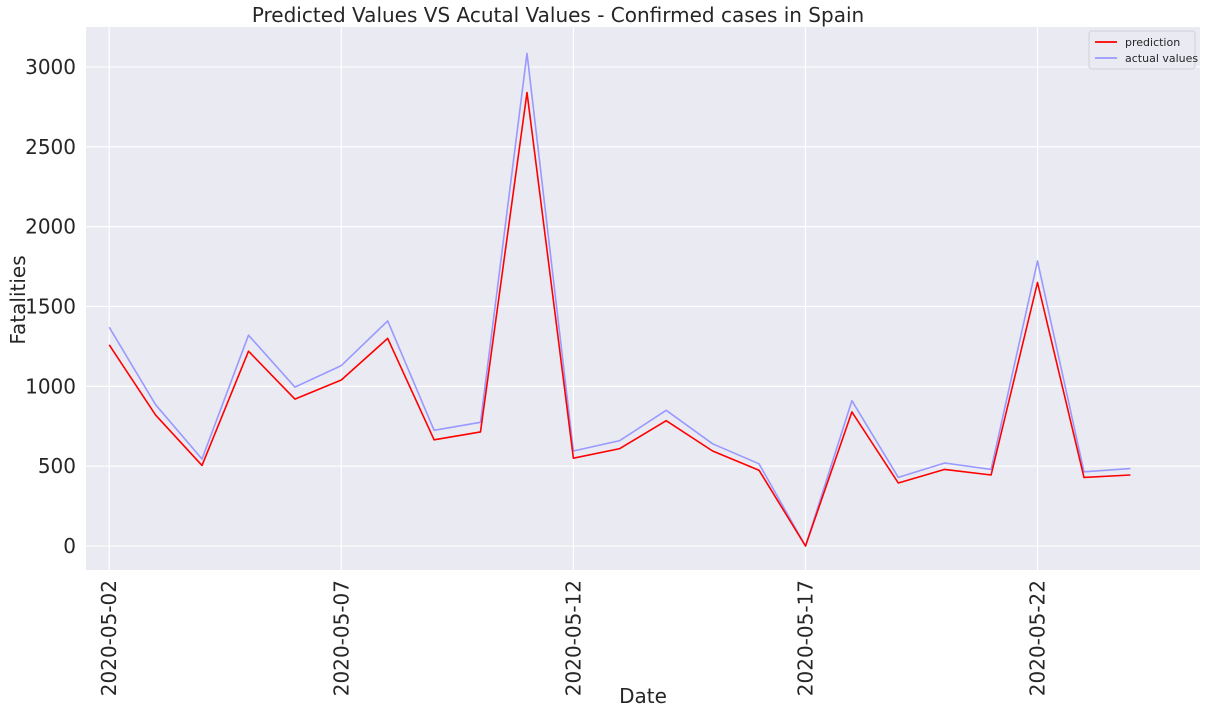 The height and width of the screenshot is (713, 1207). I want to click on legend: prediction actual values, so click(1143, 50).